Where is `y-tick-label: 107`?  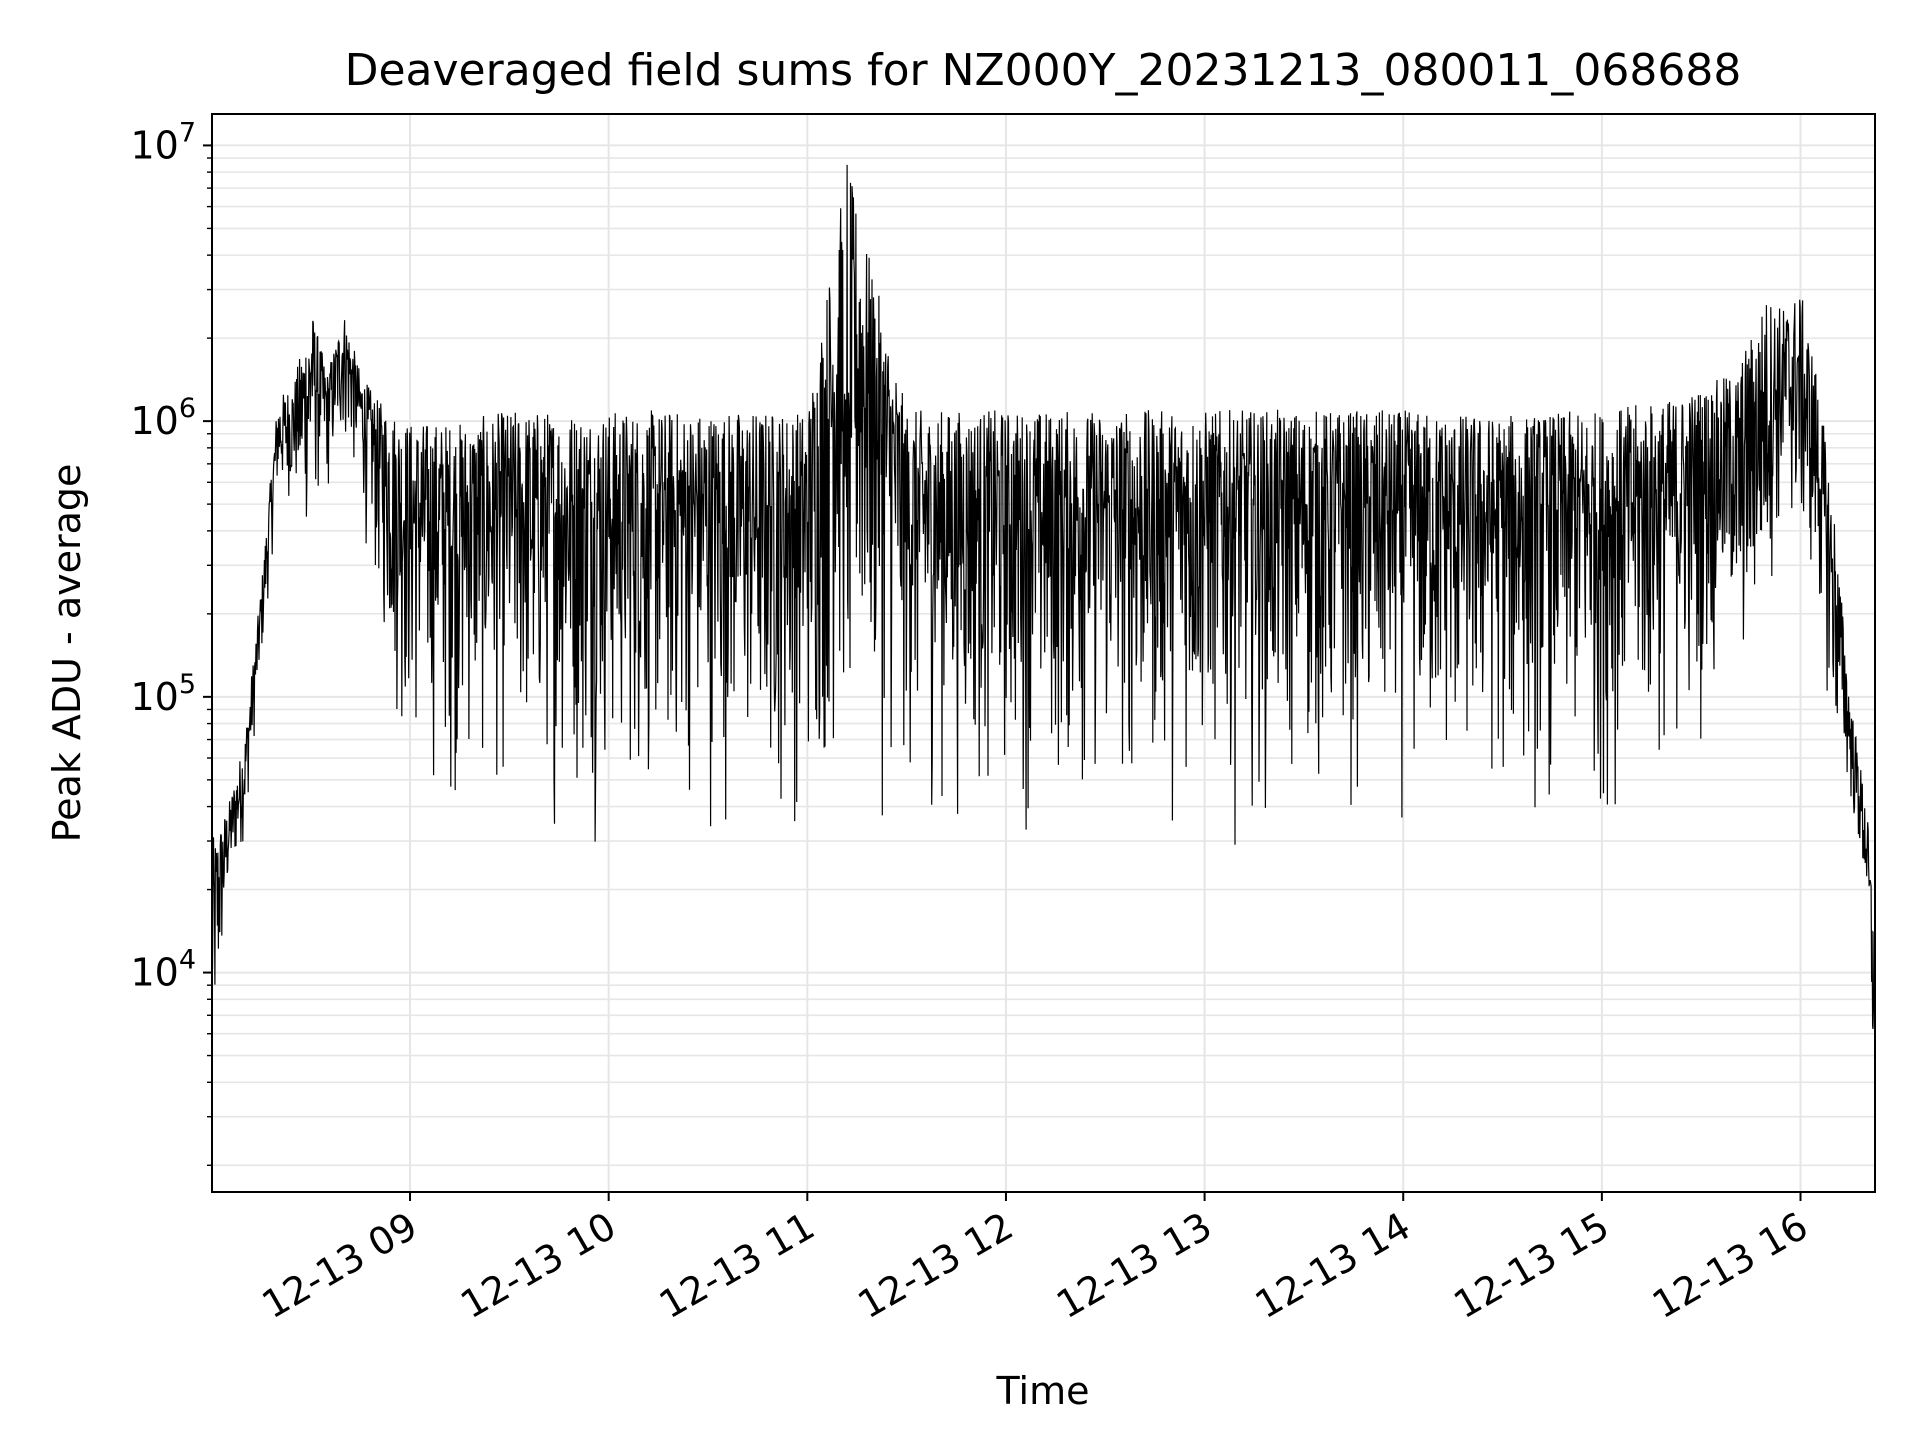 y-tick-label: 107 is located at coordinates (163, 142).